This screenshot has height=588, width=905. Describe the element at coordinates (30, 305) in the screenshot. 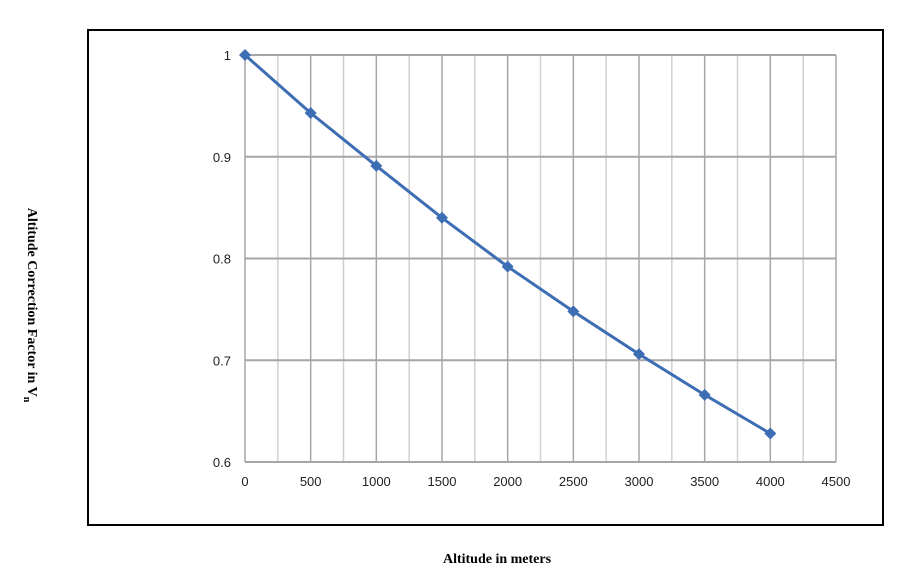

I see `y-axis-label: Altitude Correction Factor in Vn` at that location.